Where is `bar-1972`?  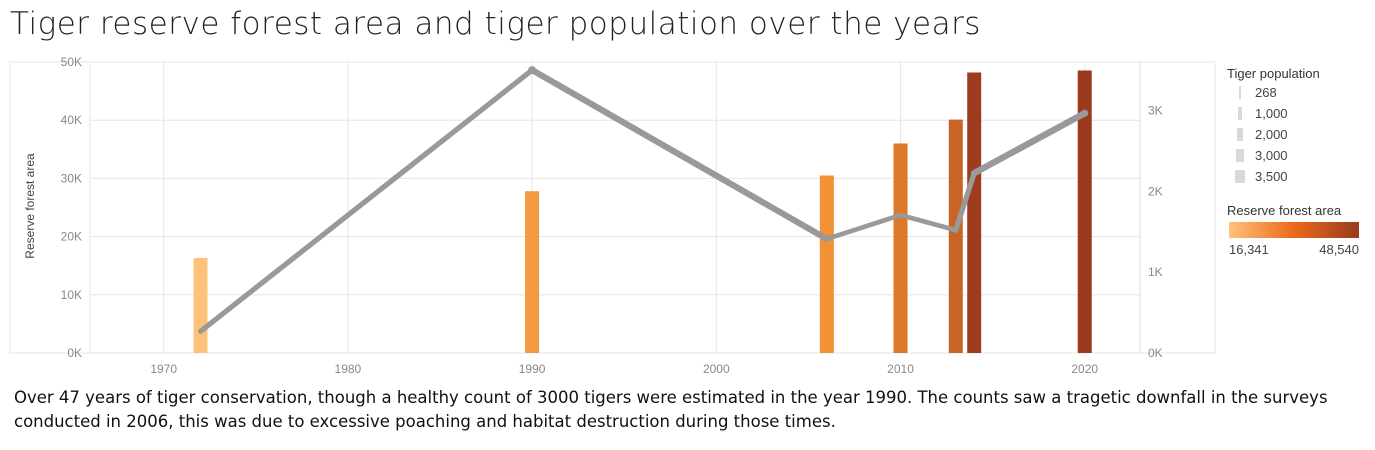 bar-1972 is located at coordinates (200, 305).